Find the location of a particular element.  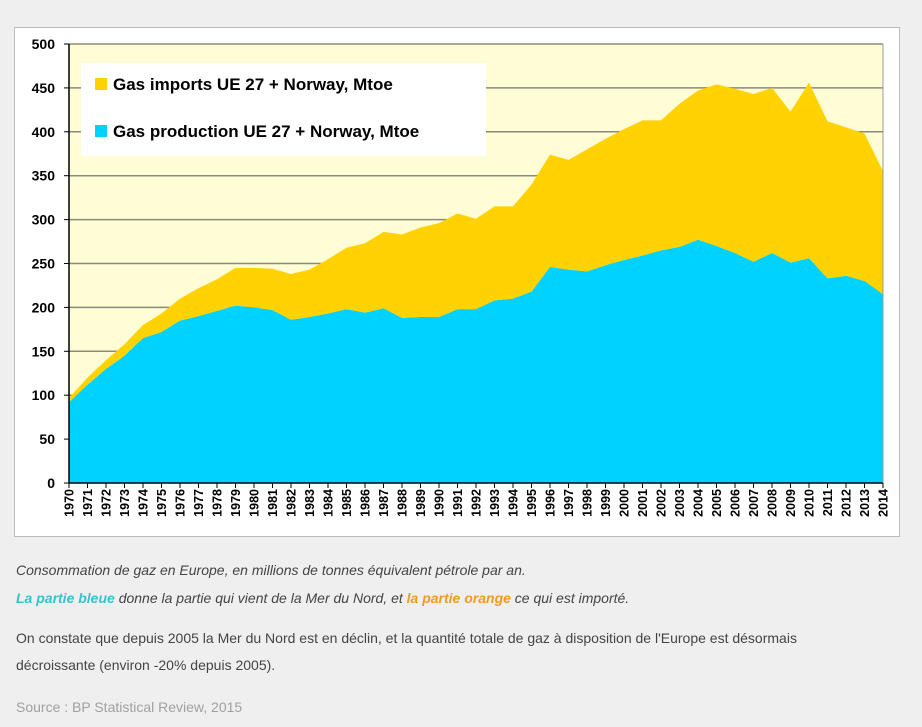

x-tick-label: 1979 is located at coordinates (236, 503).